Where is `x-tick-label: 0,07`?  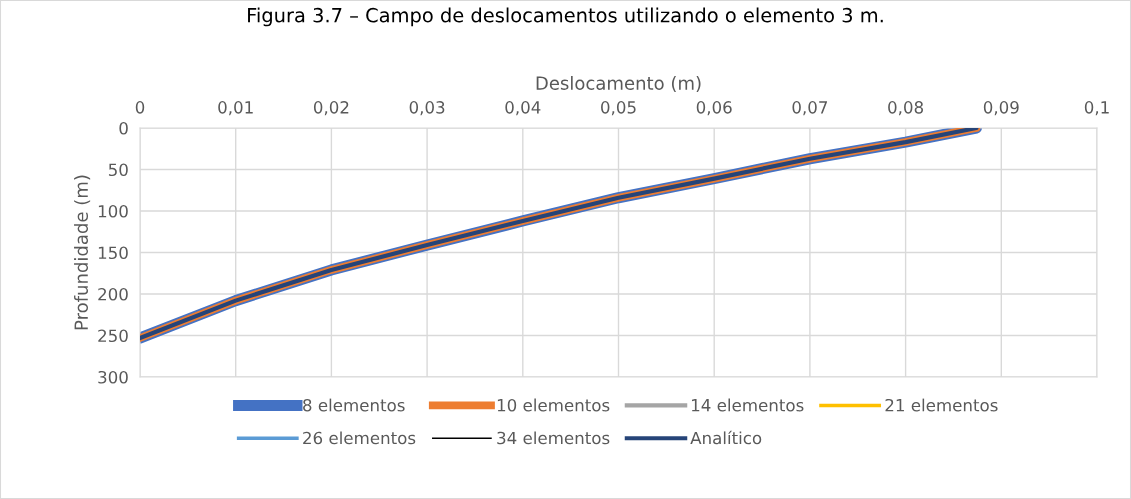
x-tick-label: 0,07 is located at coordinates (810, 108).